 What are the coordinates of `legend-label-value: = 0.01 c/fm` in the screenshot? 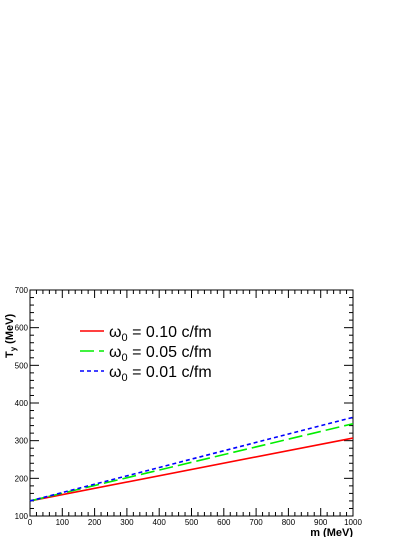 It's located at (170, 372).